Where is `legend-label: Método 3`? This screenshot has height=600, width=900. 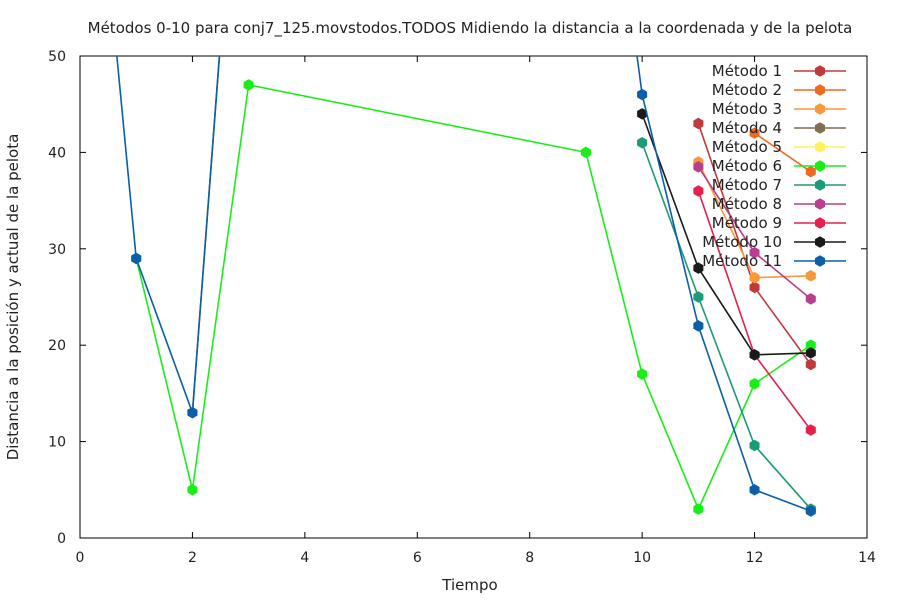 legend-label: Método 3 is located at coordinates (747, 109).